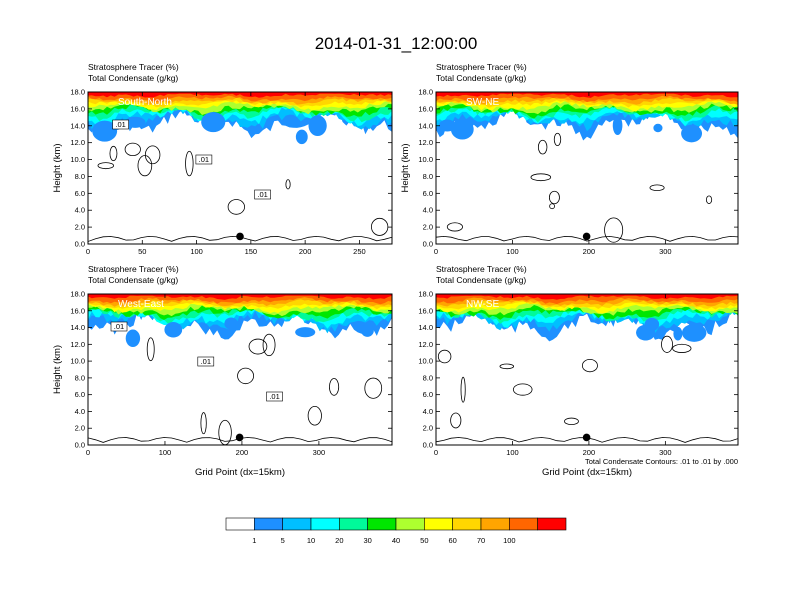 This screenshot has width=792, height=612. I want to click on panel-label: SW-NE, so click(482, 102).